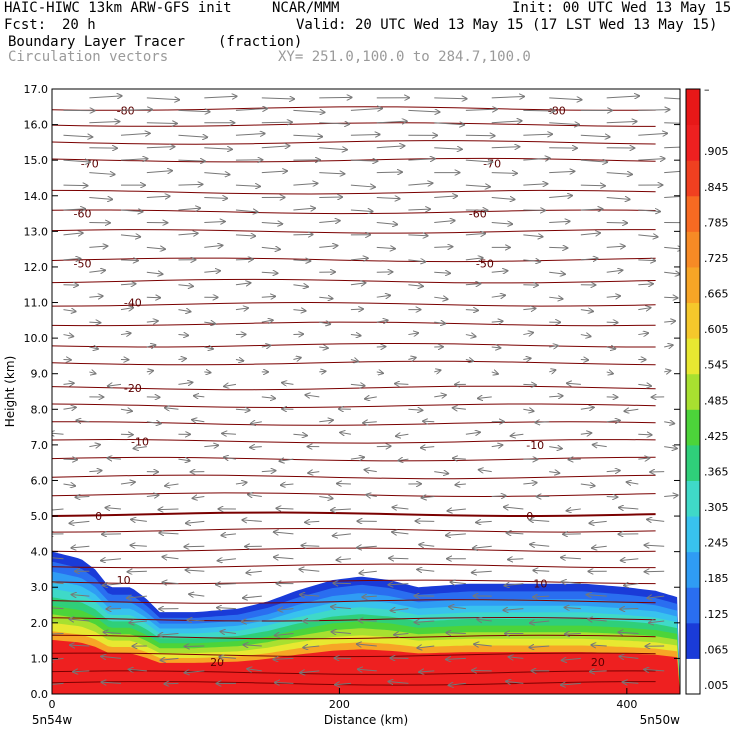  Describe the element at coordinates (52, 704) in the screenshot. I see `x-tick-label: 0` at that location.